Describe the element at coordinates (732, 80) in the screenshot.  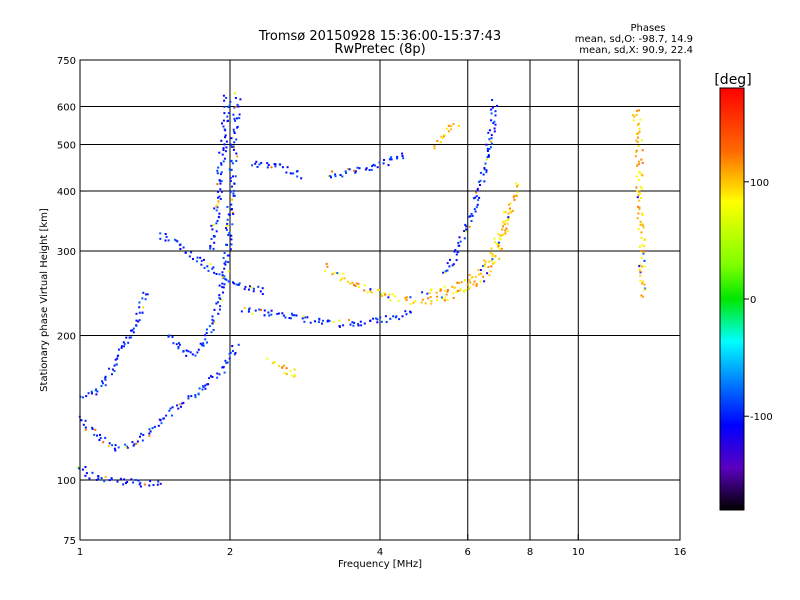
I see `colorbar-label: [deg]` at that location.